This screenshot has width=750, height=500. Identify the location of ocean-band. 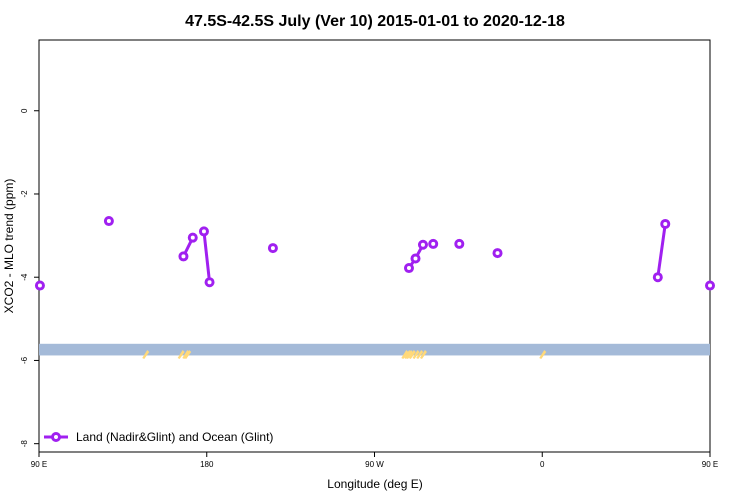
(374, 349).